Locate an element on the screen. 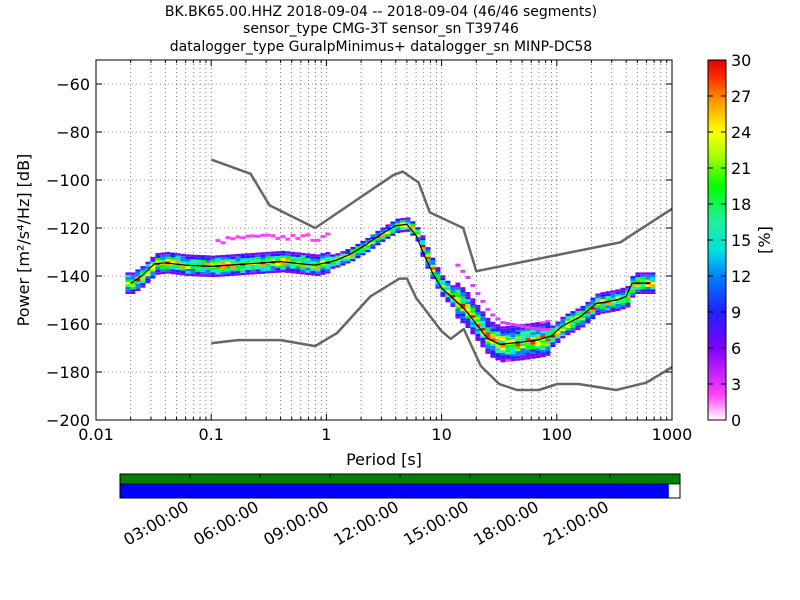  colorbar-label: [%] is located at coordinates (764, 240).